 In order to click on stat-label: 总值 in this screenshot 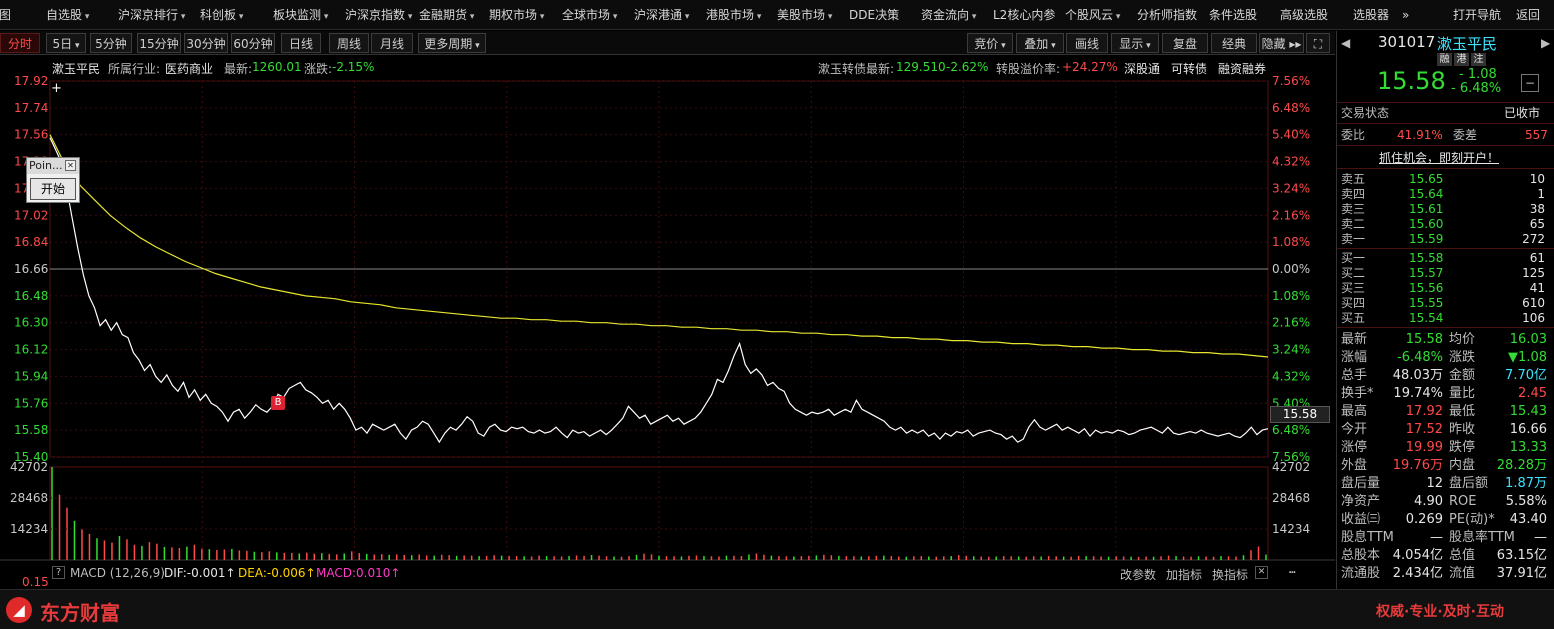, I will do `click(1462, 555)`.